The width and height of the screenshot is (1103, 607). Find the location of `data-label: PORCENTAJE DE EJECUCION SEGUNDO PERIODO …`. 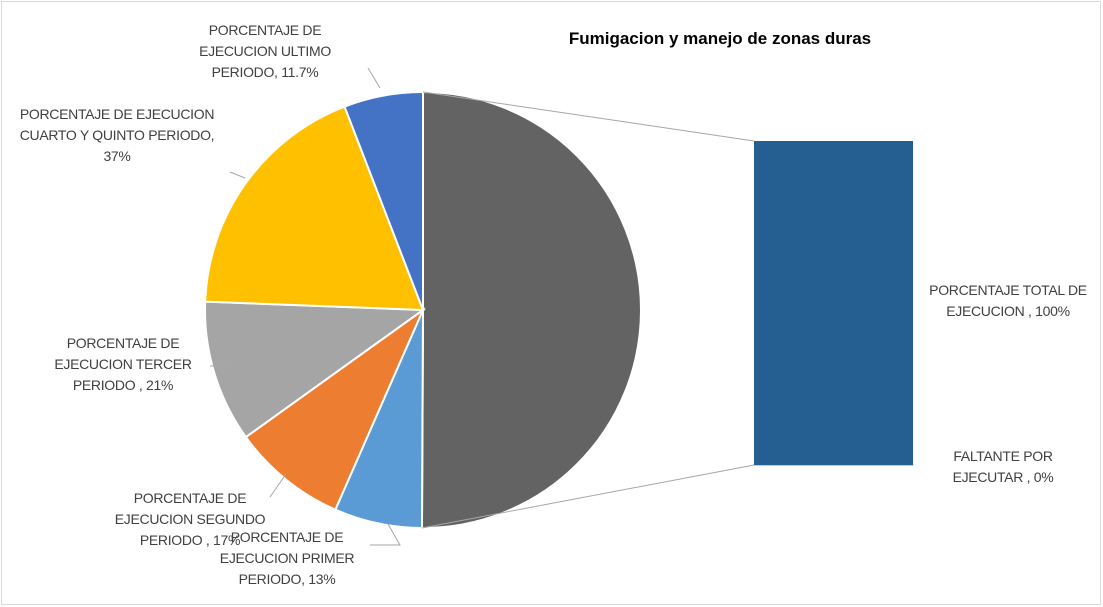

data-label: PORCENTAJE DE EJECUCION SEGUNDO PERIODO … is located at coordinates (190, 519).